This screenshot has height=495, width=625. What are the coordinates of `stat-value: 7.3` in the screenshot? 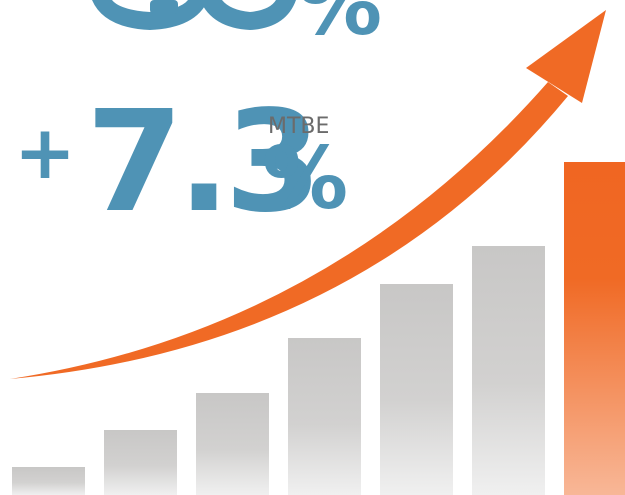 It's located at (201, 162).